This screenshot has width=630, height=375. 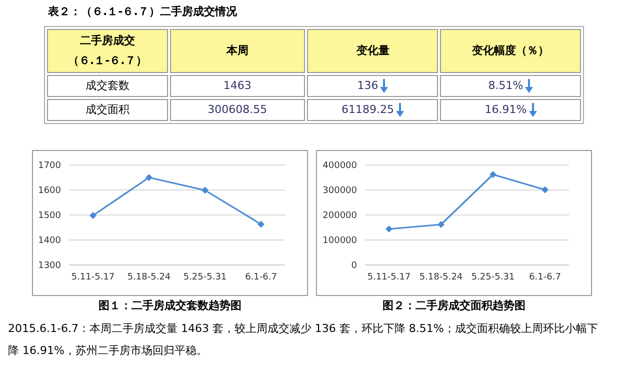 What do you see at coordinates (170, 305) in the screenshot?
I see `text: 图１：二手房成交套数趋势图` at bounding box center [170, 305].